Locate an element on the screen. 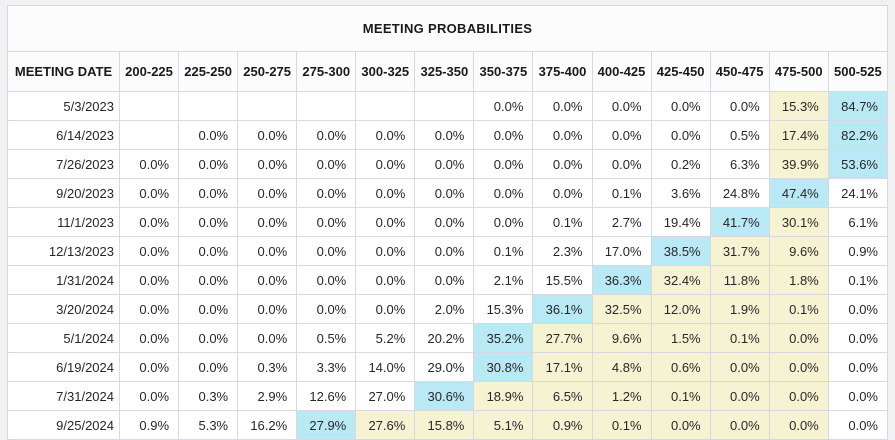  probability-cell-11-1-2023-325-350: 0.0% is located at coordinates (444, 222).